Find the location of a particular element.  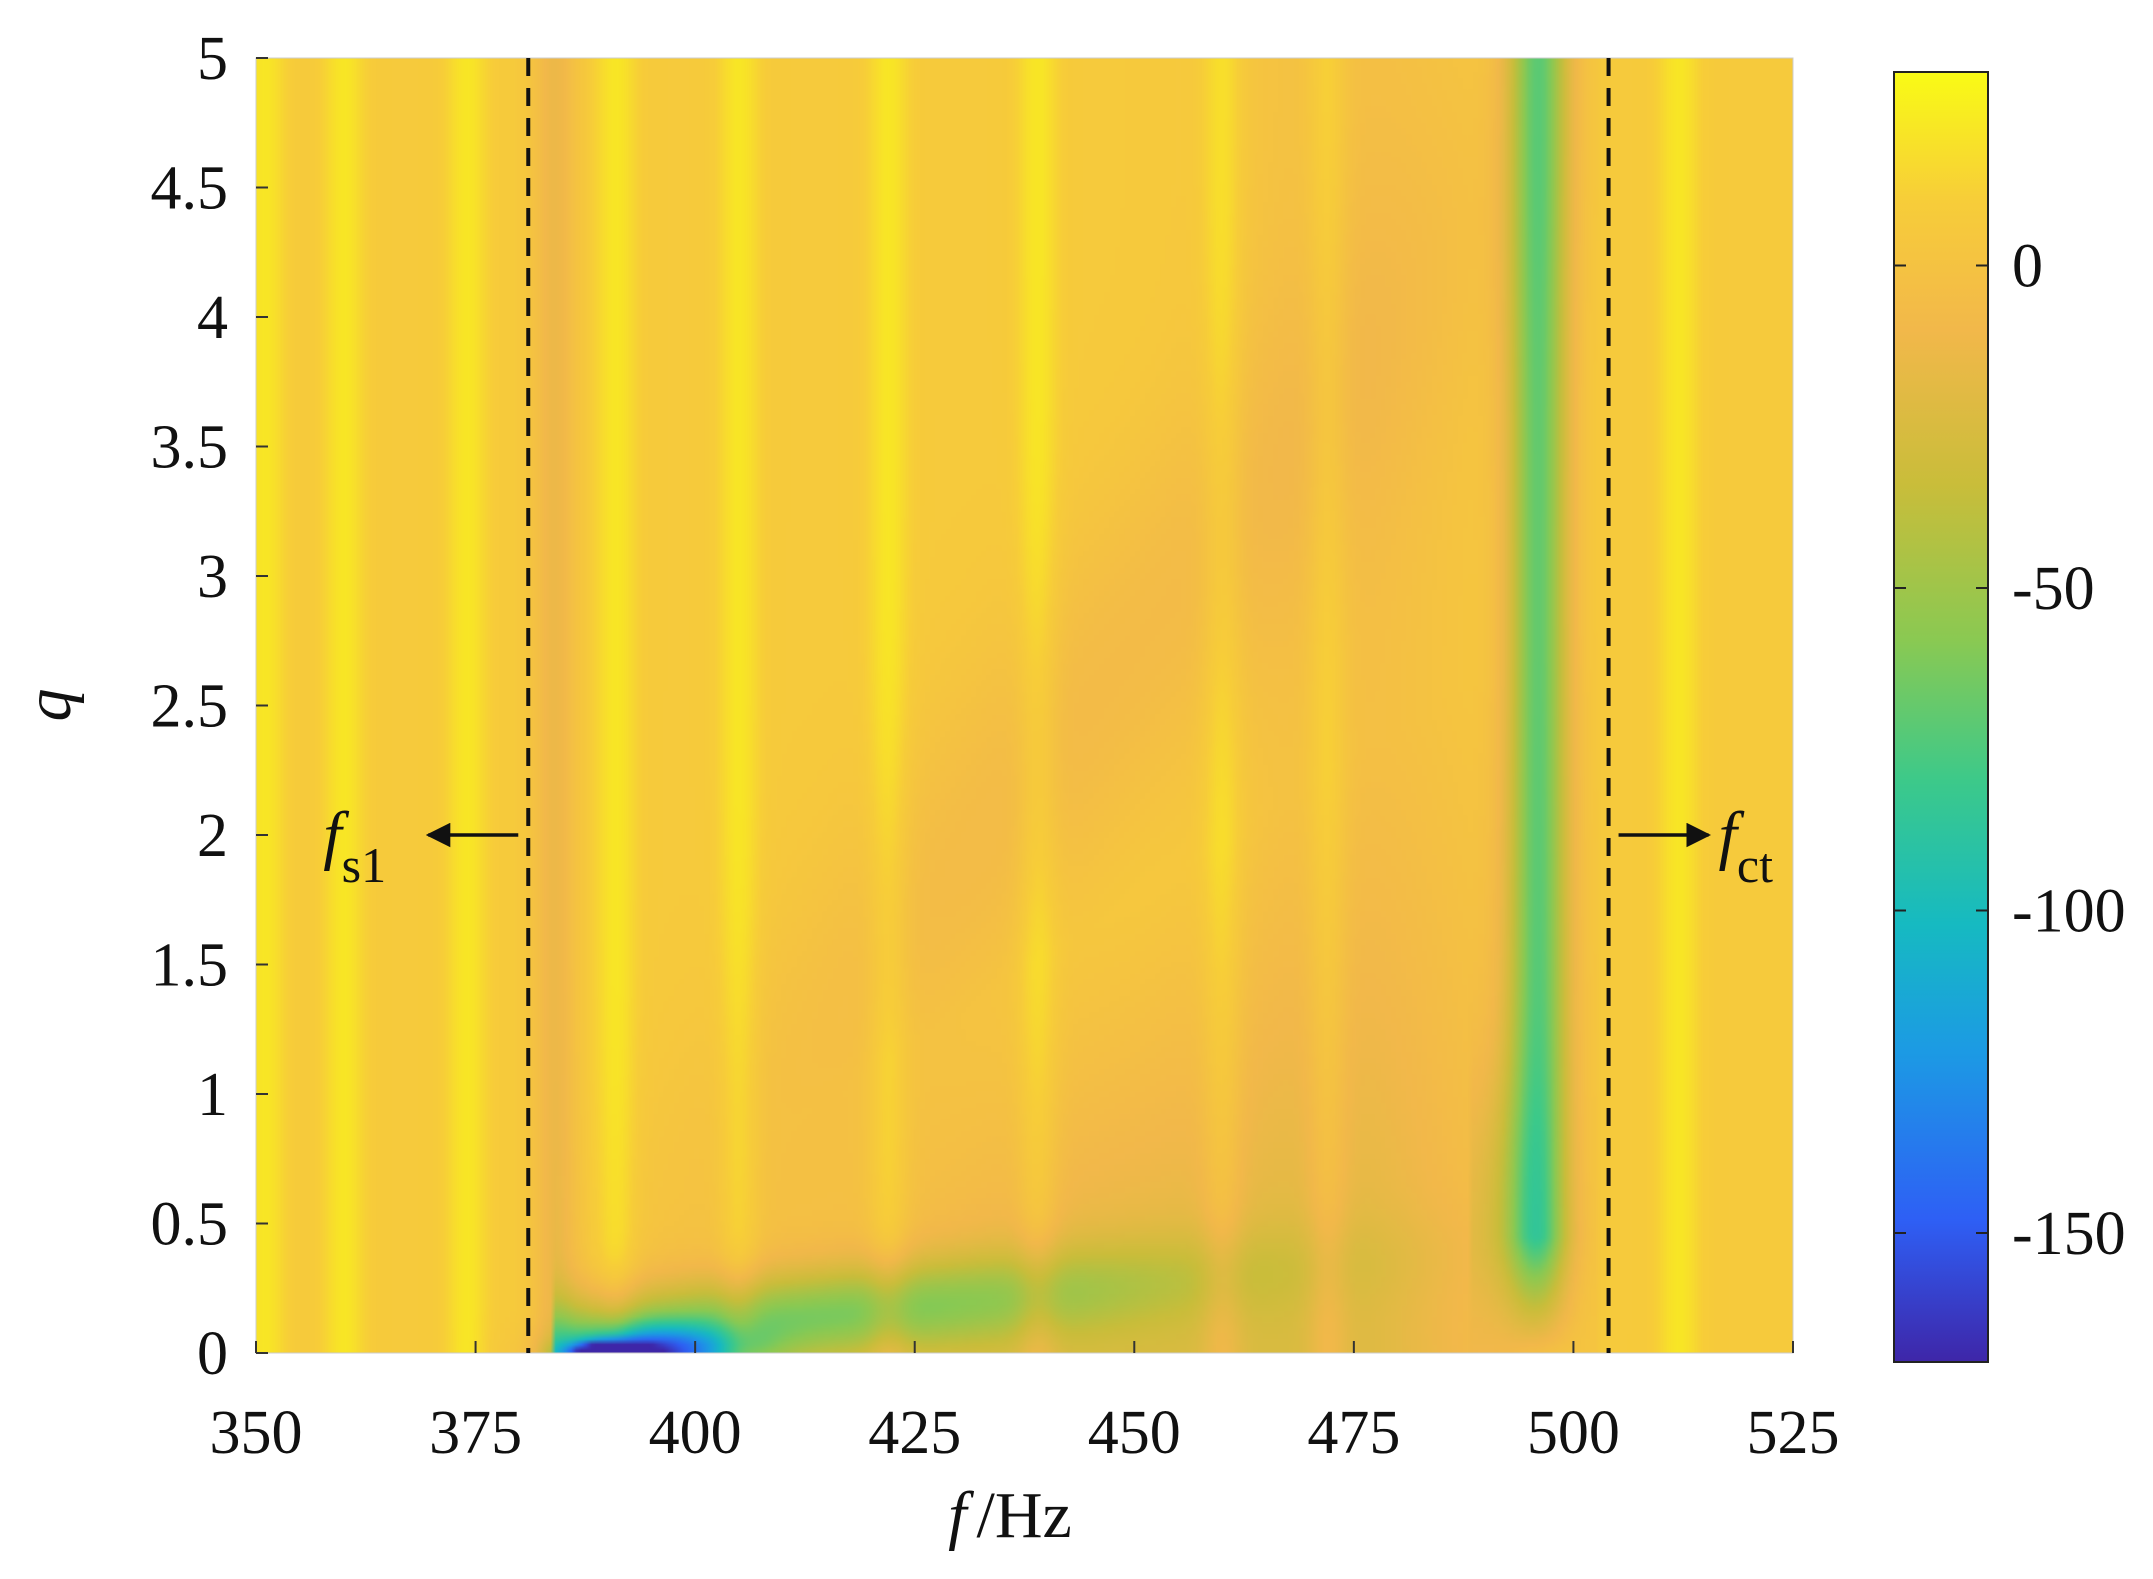

y-axis-label: q is located at coordinates (48, 705).